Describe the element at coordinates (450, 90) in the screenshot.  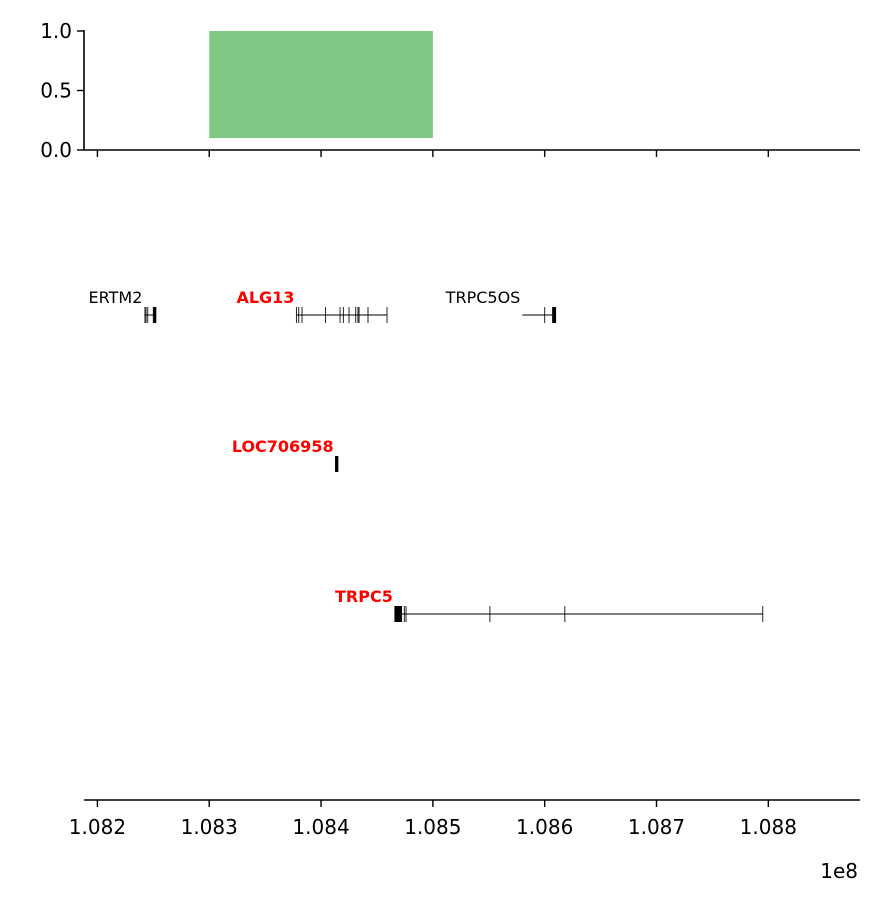
I see `coverage-panel: 0.0 0.5 1.0` at that location.